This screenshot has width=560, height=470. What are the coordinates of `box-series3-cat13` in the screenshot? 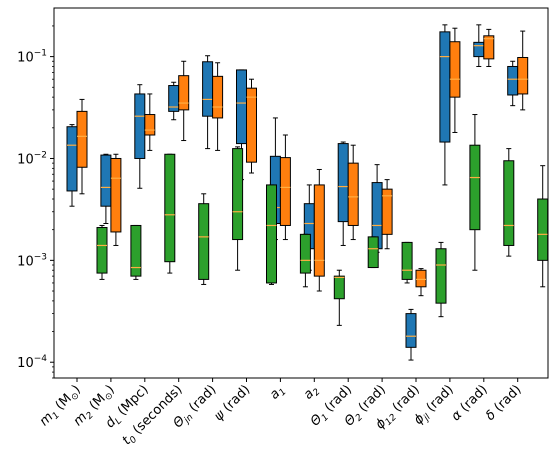 It's located at (509, 202).